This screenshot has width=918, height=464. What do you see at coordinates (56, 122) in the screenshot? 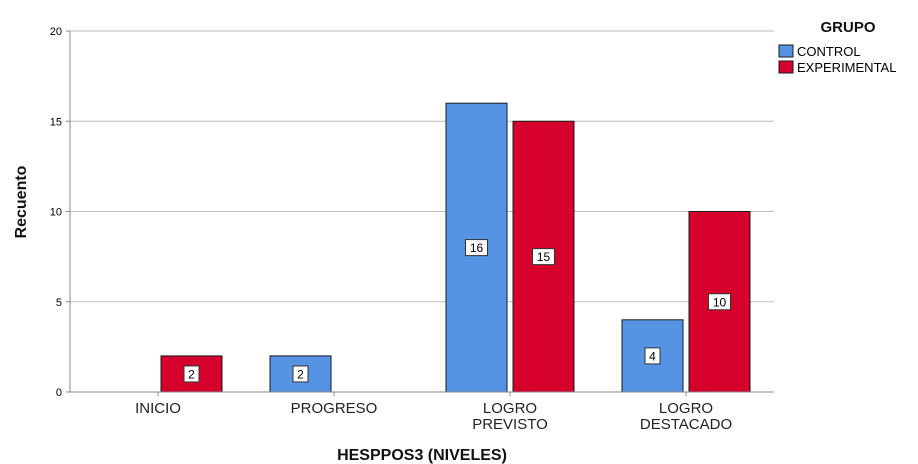
I see `y-tick-label: 15` at bounding box center [56, 122].